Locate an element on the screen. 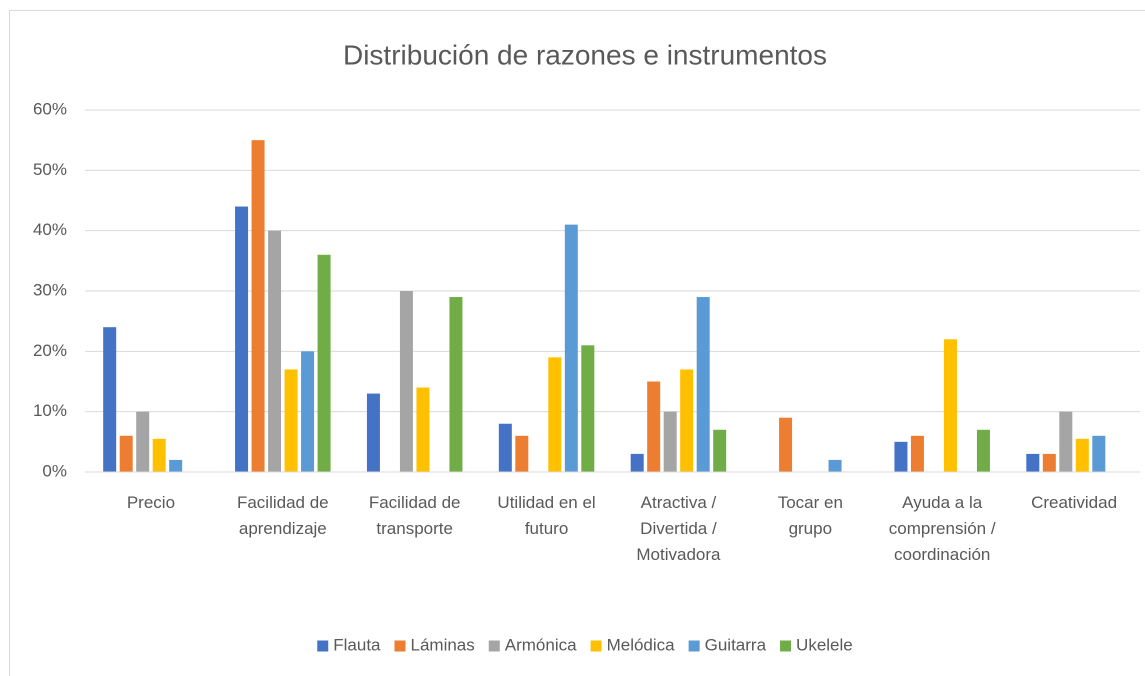  chart-title: Distribución de razones e instrumentos is located at coordinates (585, 54).